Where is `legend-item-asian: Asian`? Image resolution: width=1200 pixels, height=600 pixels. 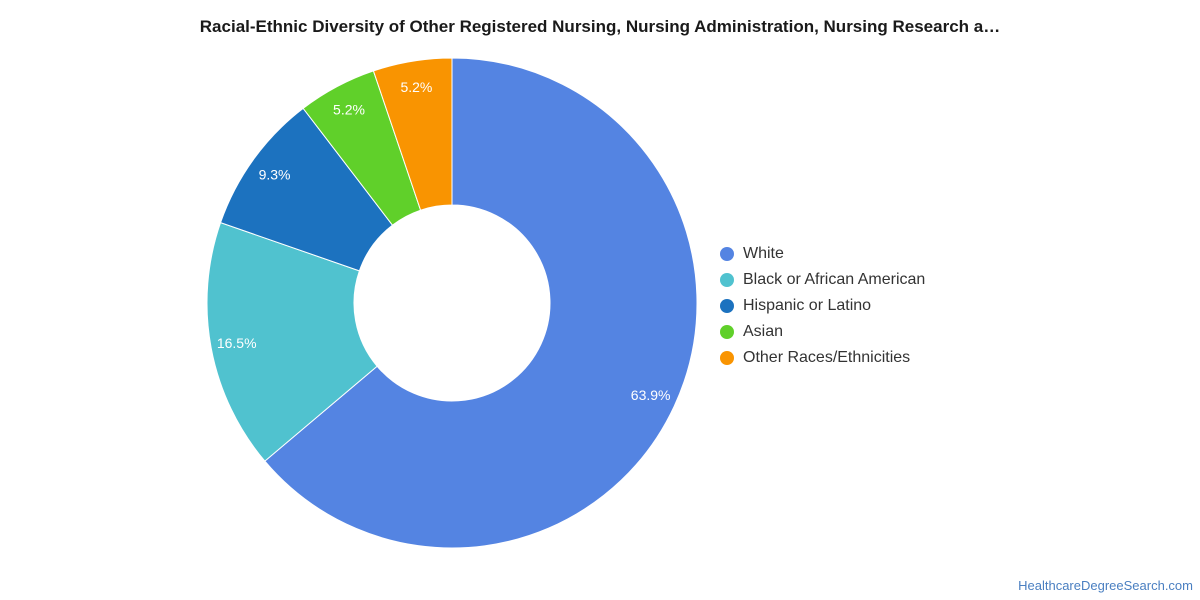
legend-item-asian: Asian is located at coordinates (822, 332).